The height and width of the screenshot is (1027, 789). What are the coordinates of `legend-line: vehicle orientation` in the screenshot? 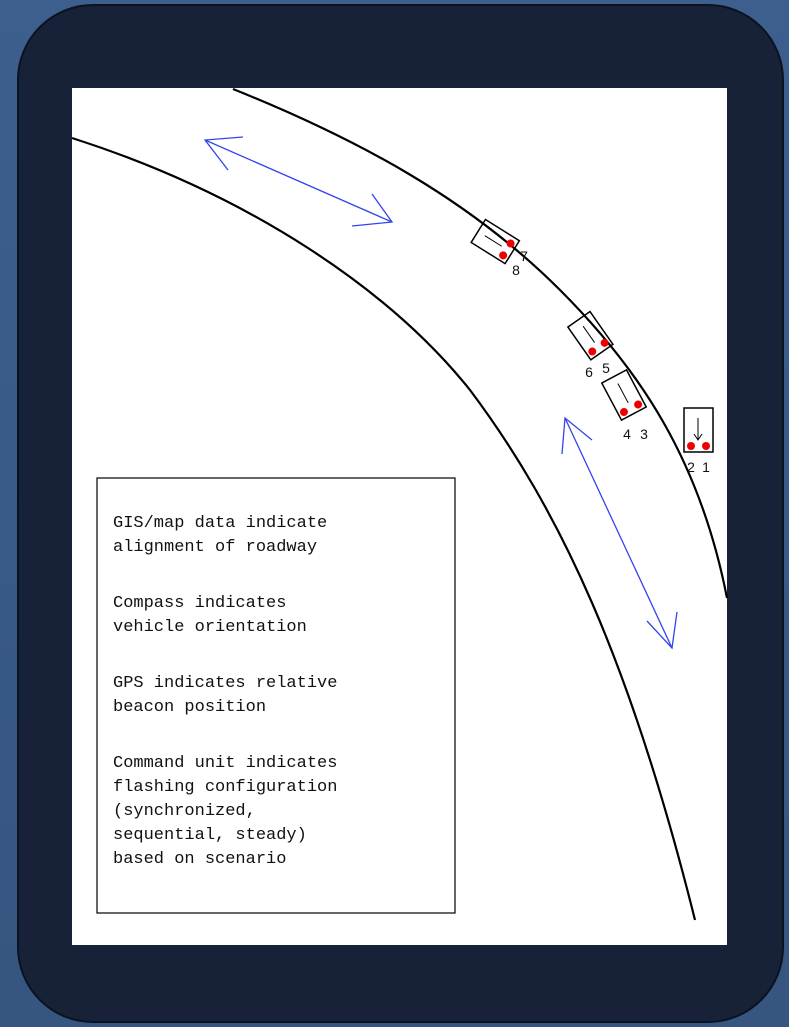 It's located at (210, 627).